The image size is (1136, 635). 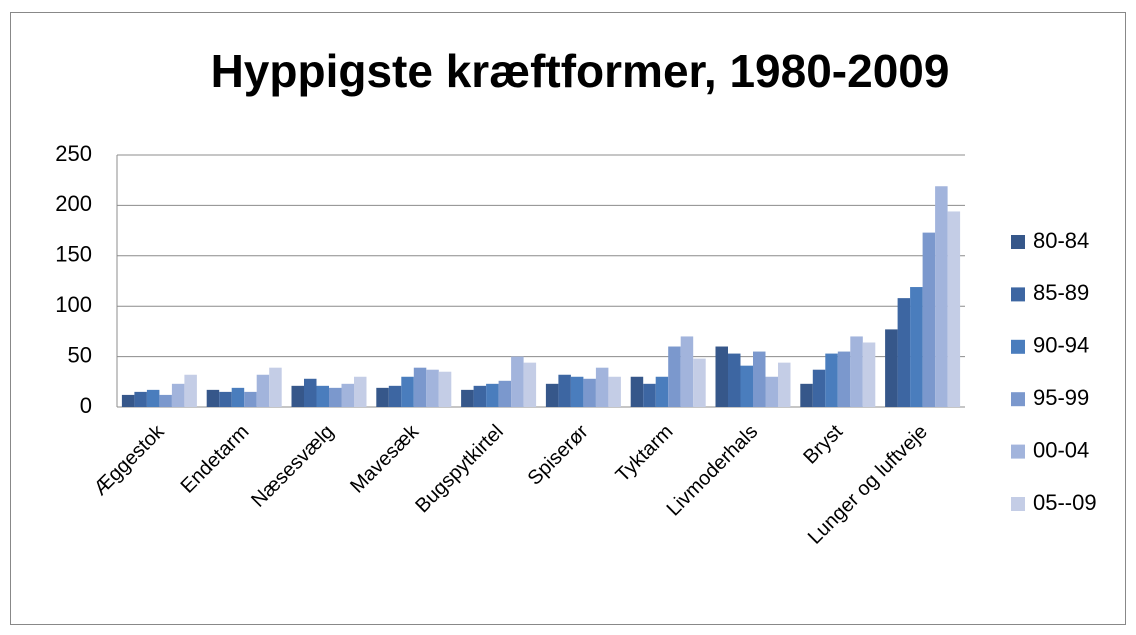 I want to click on y-tick-label: 50, so click(x=80, y=354).